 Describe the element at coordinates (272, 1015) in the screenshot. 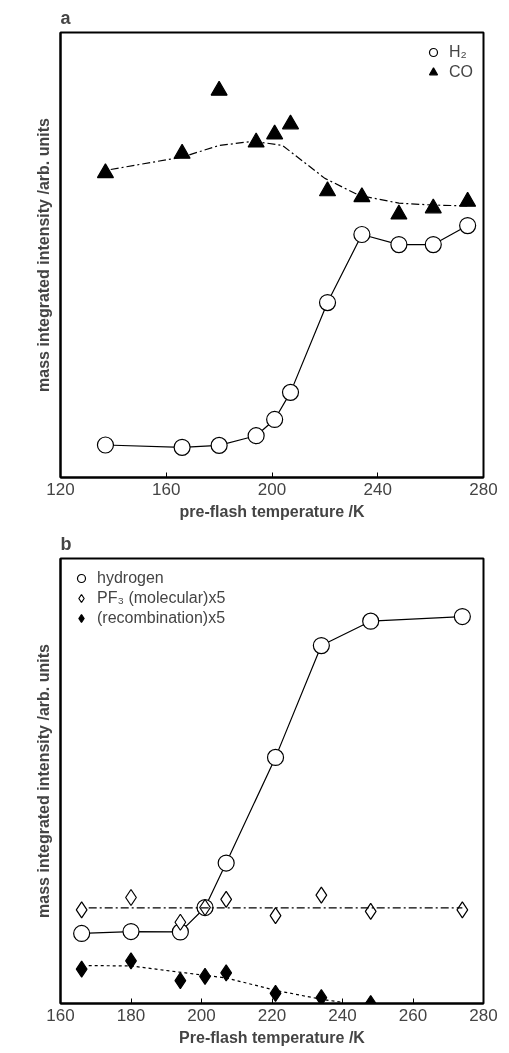

I see `x-tick-label: 220` at that location.